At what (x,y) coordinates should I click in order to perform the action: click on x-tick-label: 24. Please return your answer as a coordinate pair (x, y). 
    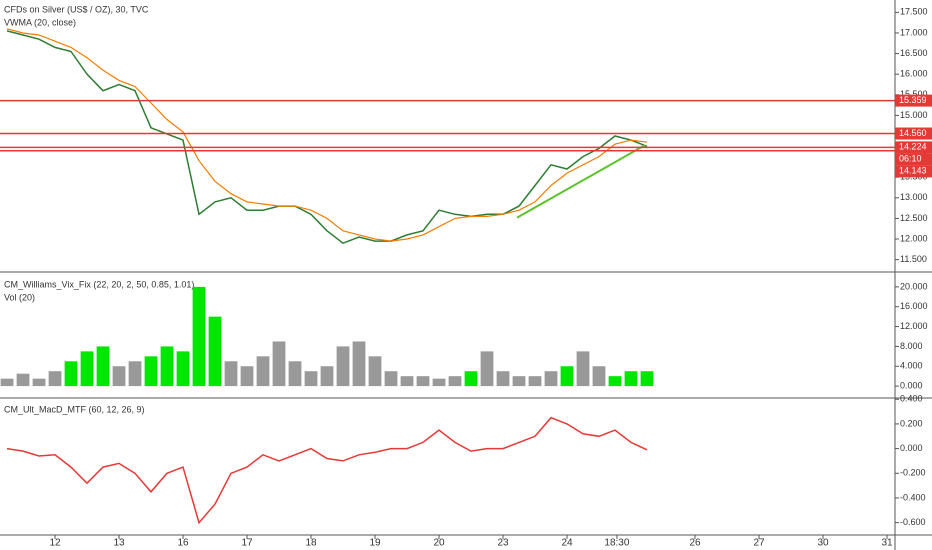
    Looking at the image, I should click on (567, 543).